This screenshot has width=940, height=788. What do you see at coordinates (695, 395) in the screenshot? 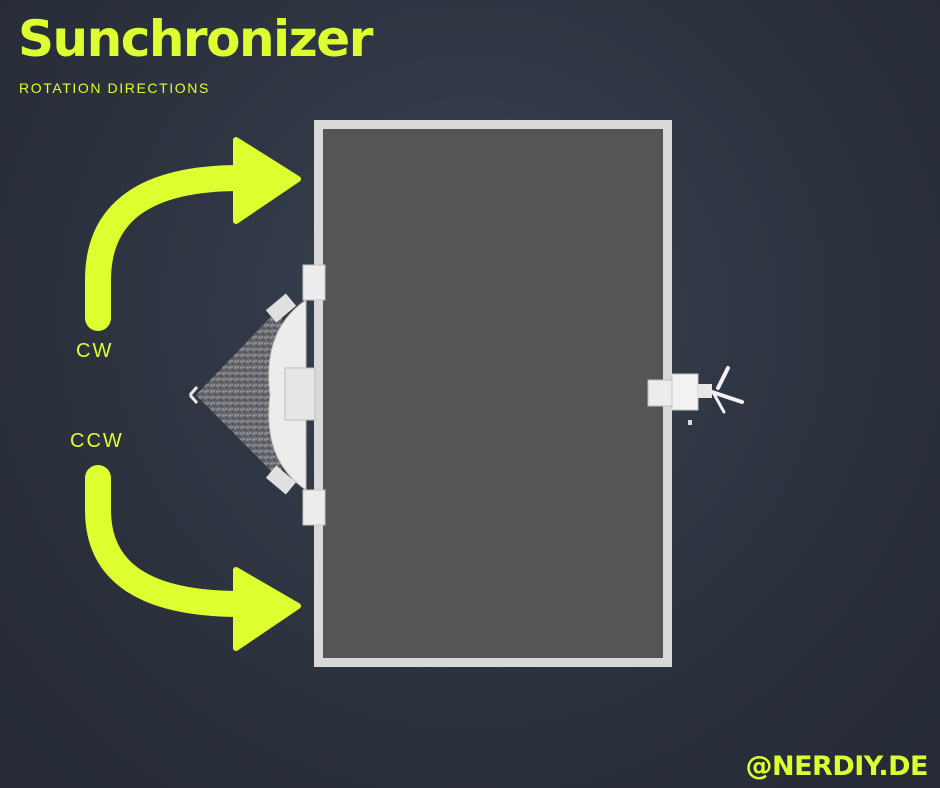
I see `anemometer-icon` at bounding box center [695, 395].